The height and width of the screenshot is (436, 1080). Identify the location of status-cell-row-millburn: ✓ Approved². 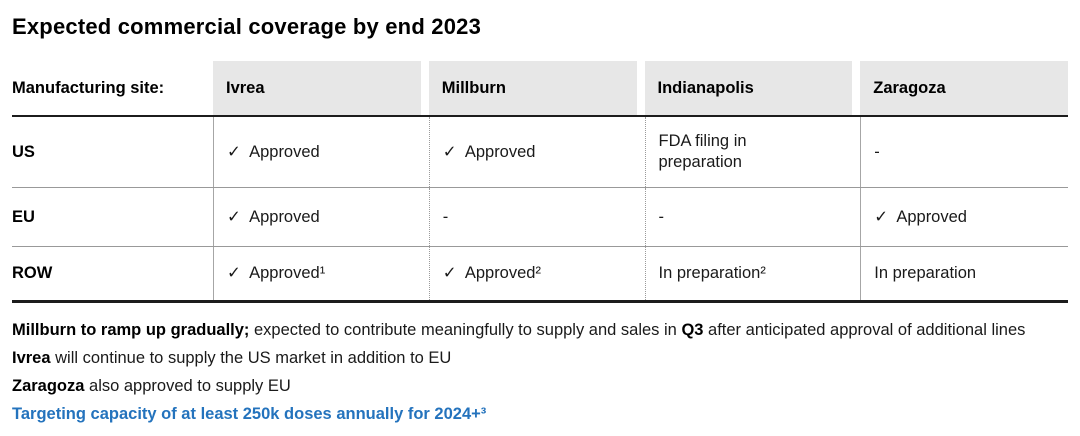
(532, 273).